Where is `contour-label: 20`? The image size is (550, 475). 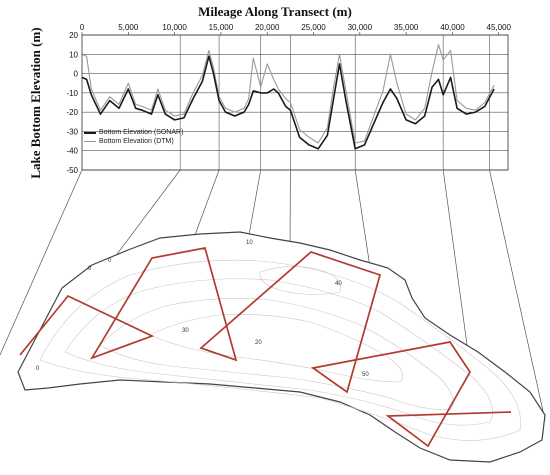 contour-label: 20 is located at coordinates (258, 343).